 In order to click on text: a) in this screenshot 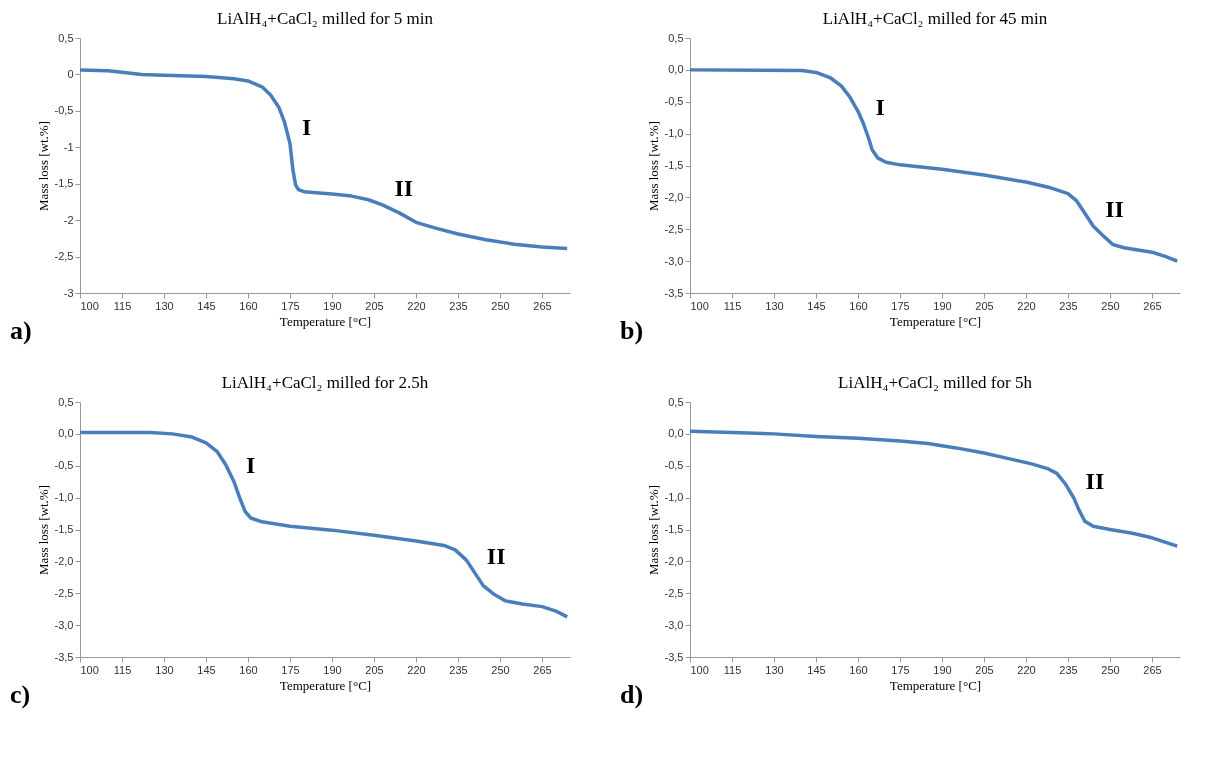, I will do `click(21, 330)`.